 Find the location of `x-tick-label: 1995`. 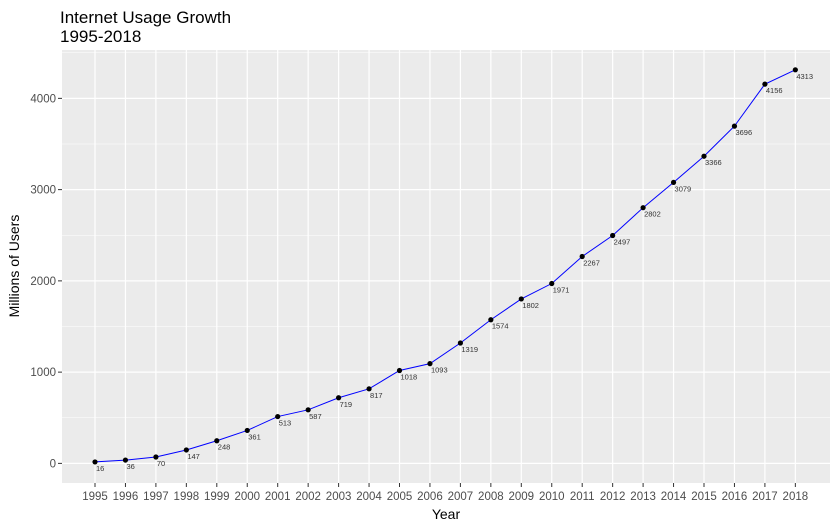

x-tick-label: 1995 is located at coordinates (95, 497).